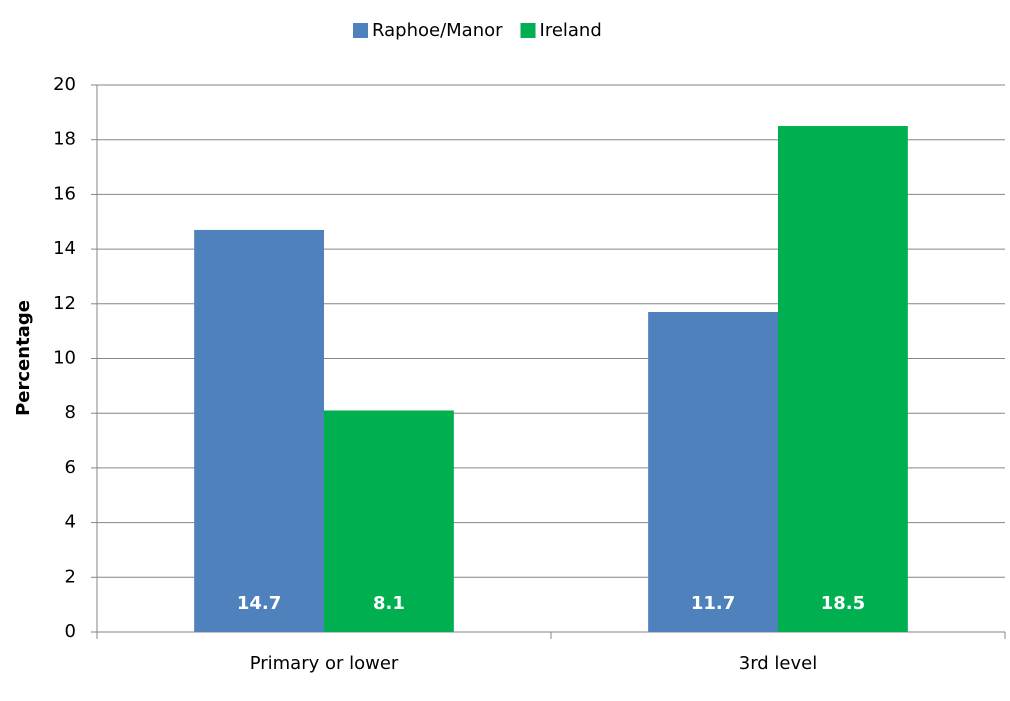 The width and height of the screenshot is (1010, 701). What do you see at coordinates (70, 467) in the screenshot?
I see `y-tick-label: 6` at bounding box center [70, 467].